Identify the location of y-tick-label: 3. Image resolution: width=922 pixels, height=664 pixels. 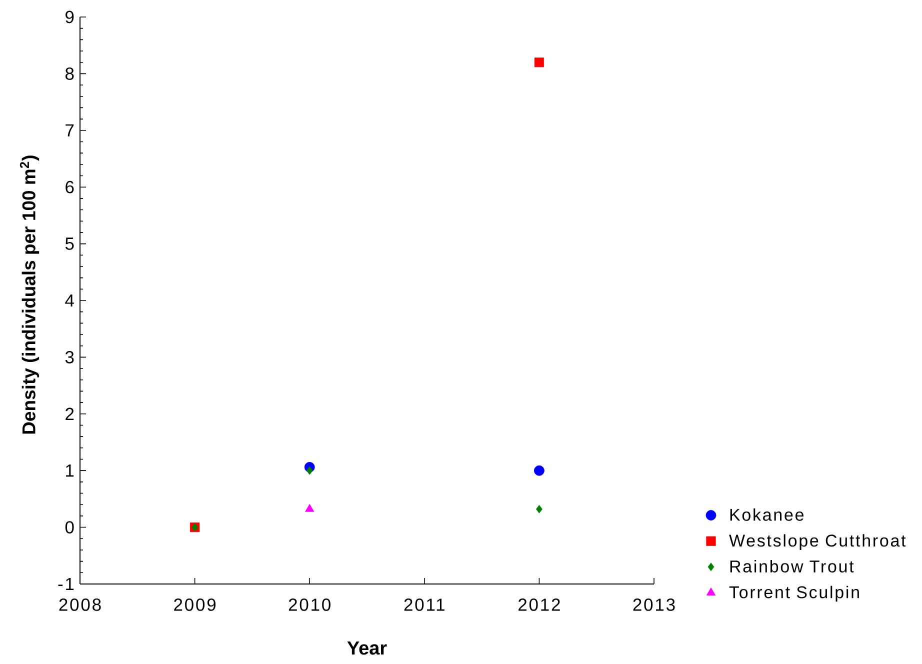
(69, 357).